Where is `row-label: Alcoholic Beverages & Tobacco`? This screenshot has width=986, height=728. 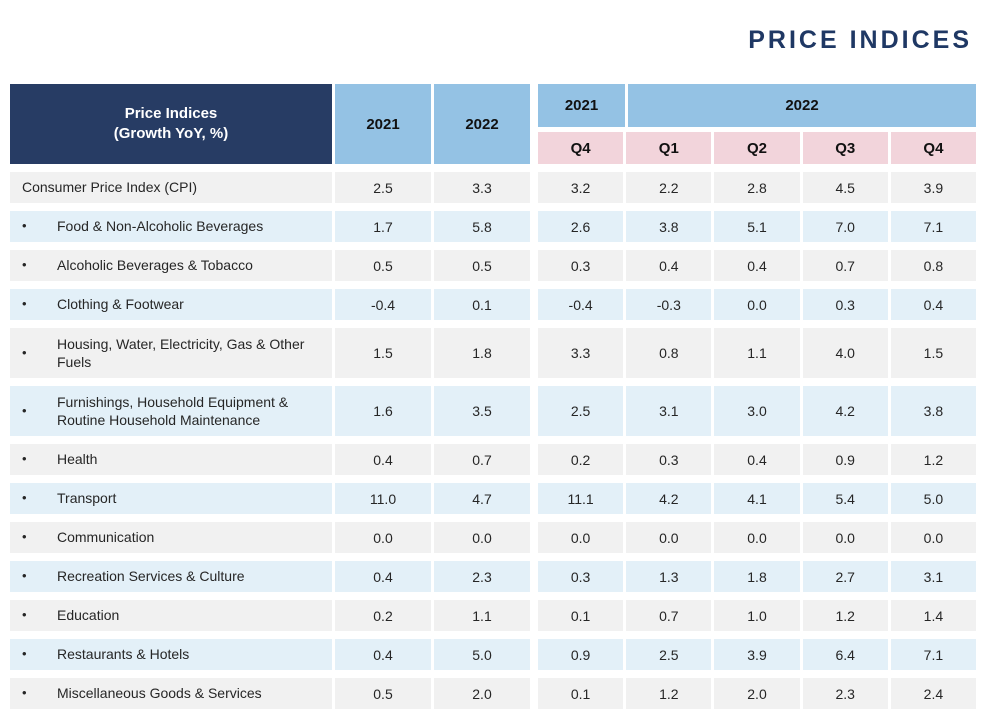 row-label: Alcoholic Beverages & Tobacco is located at coordinates (155, 265).